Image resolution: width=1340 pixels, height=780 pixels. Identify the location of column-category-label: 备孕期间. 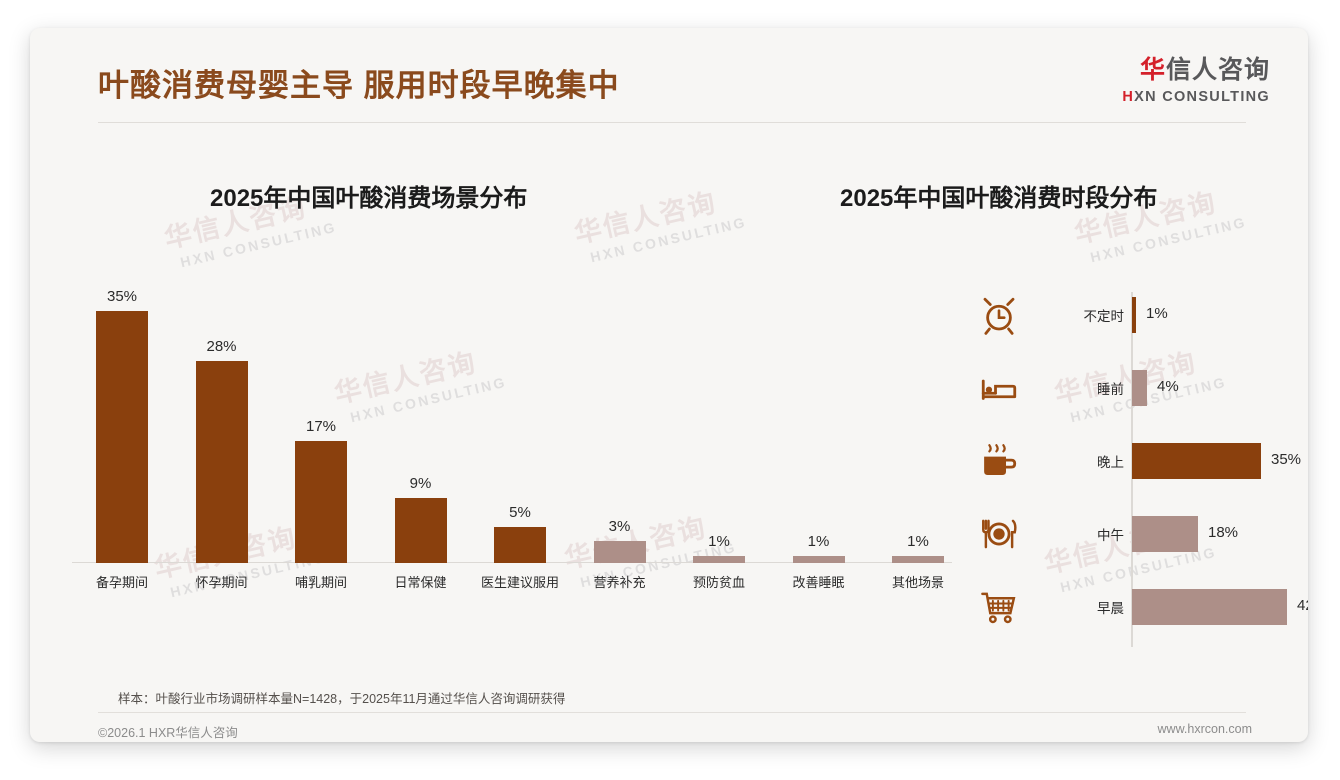
(121, 582).